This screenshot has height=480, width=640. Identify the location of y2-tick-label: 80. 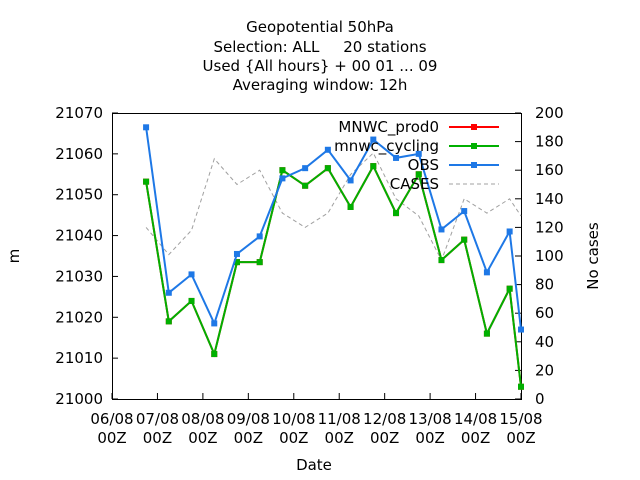
(544, 285).